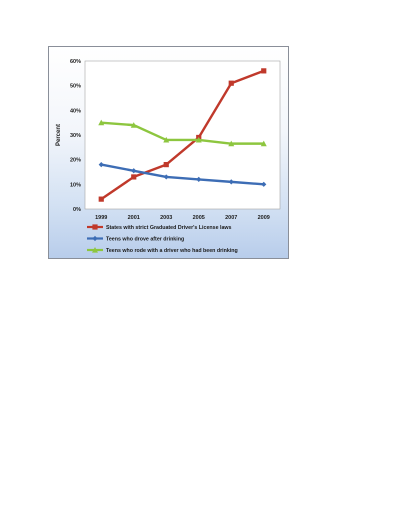 The width and height of the screenshot is (400, 517). What do you see at coordinates (182, 218) in the screenshot?
I see `x-axis-ticks: 1999 2001 2003 2005 2007 2009` at bounding box center [182, 218].